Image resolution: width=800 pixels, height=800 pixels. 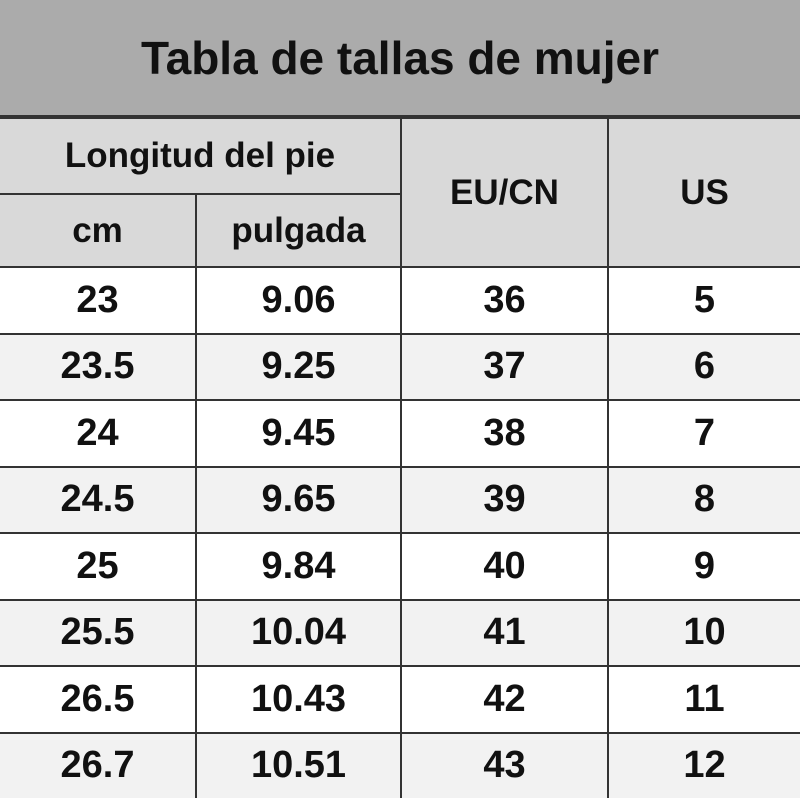 What do you see at coordinates (98, 566) in the screenshot?
I see `cell-cm: 25` at bounding box center [98, 566].